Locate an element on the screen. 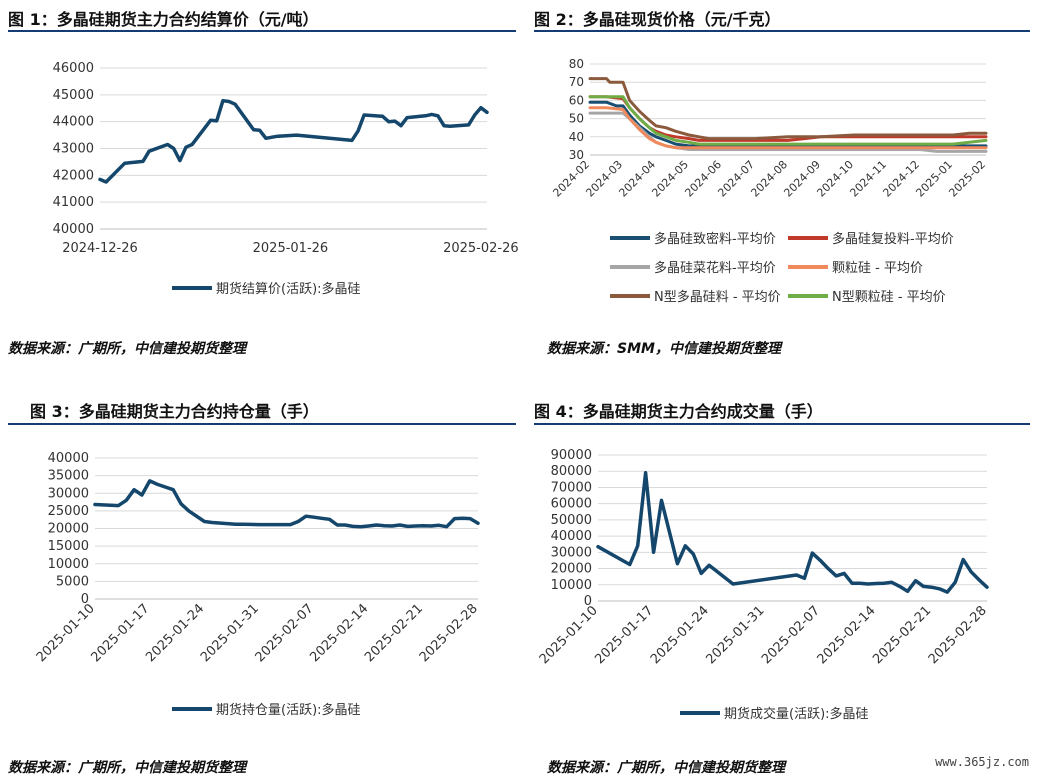  panel-1-source: 数据来源：广期所，中信建投期货整理 is located at coordinates (127, 349).